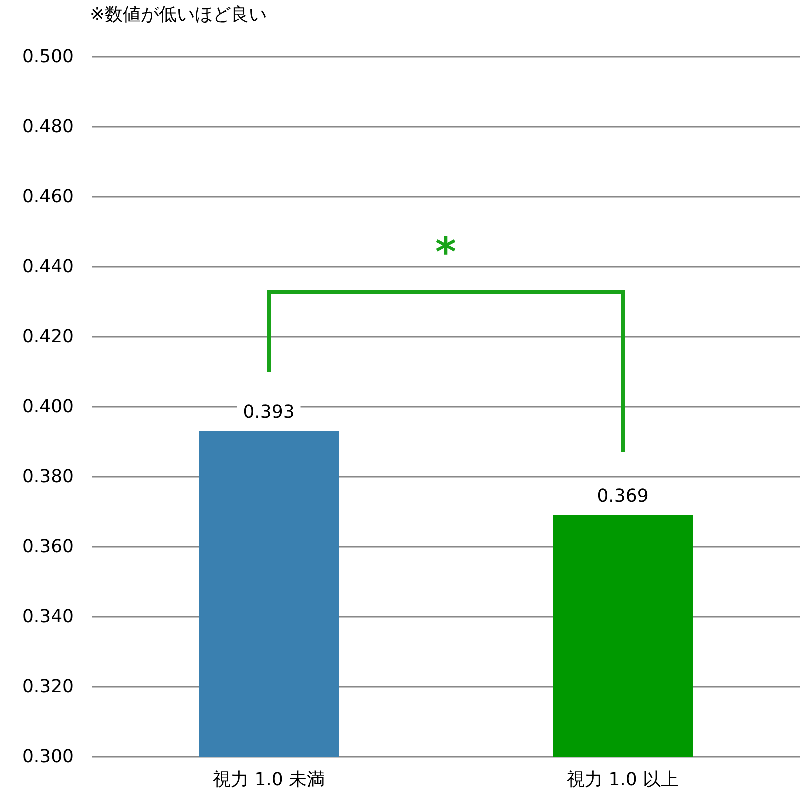  Describe the element at coordinates (269, 780) in the screenshot. I see `x-tick-label: 視力 1.0 未満` at that location.